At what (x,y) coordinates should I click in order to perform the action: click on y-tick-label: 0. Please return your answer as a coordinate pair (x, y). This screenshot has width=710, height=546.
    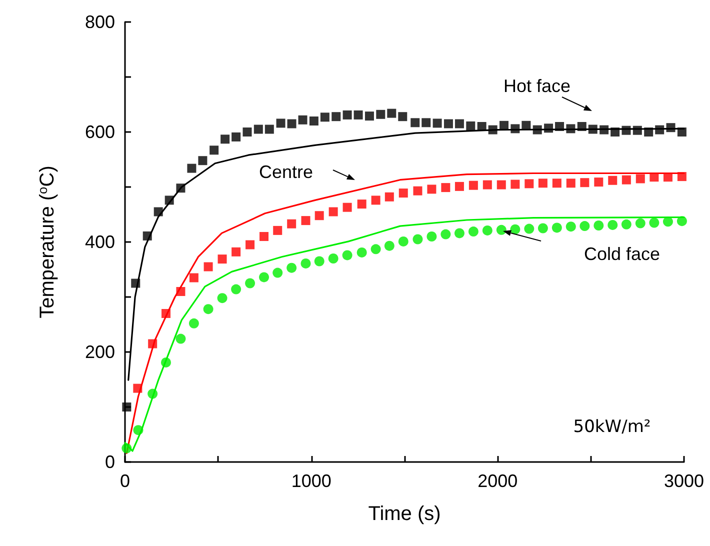
    Looking at the image, I should click on (109, 462).